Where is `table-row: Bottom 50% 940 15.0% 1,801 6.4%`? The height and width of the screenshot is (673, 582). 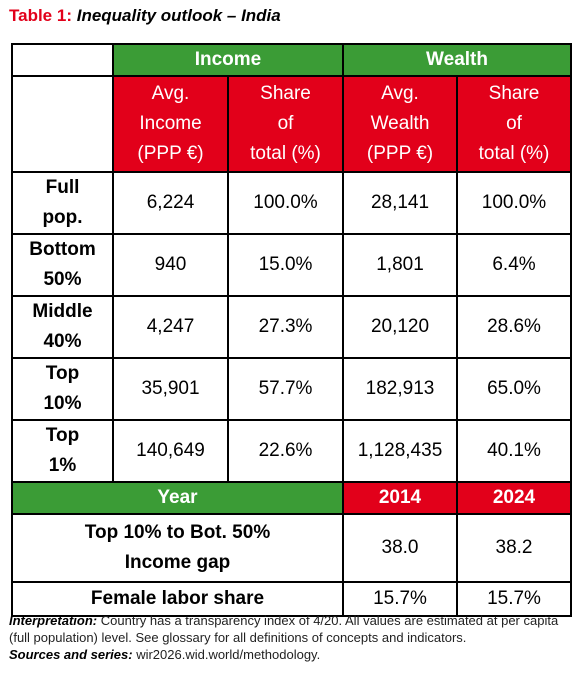
table-row: Bottom 50% 940 15.0% 1,801 6.4% is located at coordinates (291, 265).